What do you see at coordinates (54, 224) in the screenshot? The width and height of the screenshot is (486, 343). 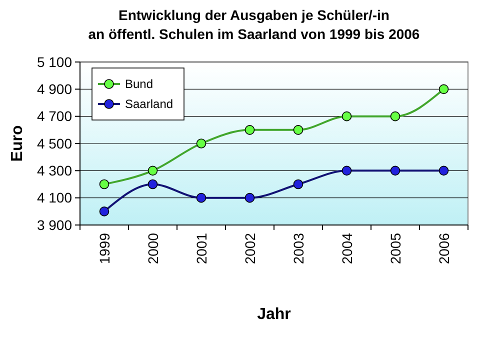 I see `y-tick-label: 3 900` at bounding box center [54, 224].